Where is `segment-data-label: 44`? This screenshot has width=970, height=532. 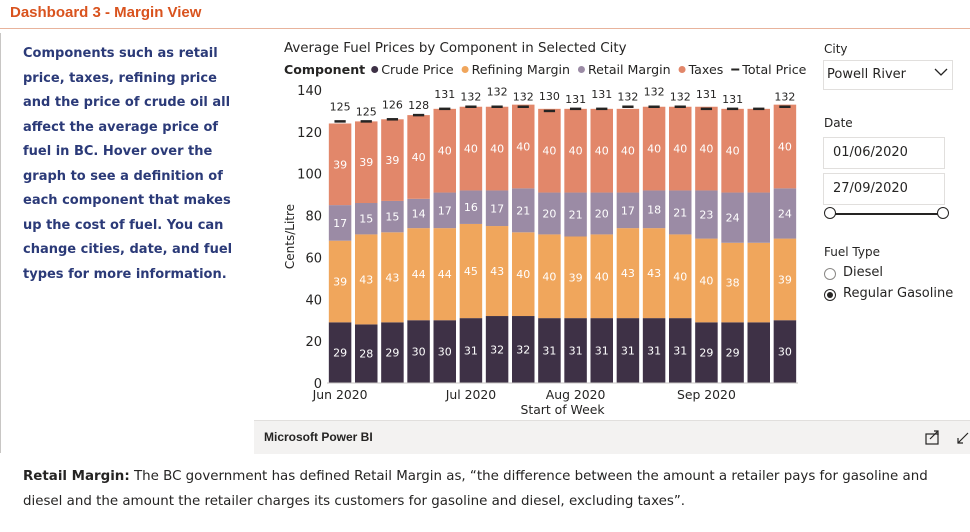
segment-data-label: 44 is located at coordinates (419, 274).